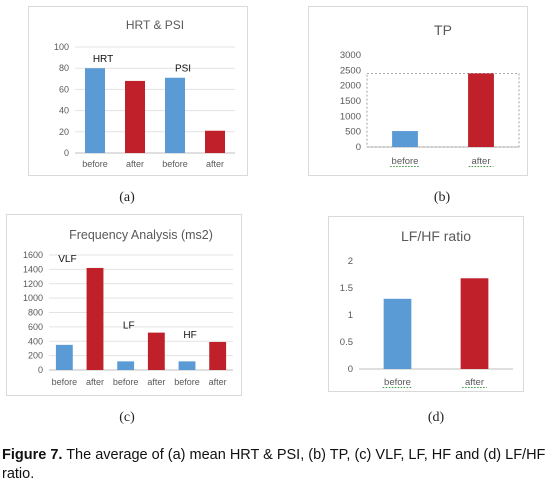  I want to click on sublabel-b: (b), so click(442, 197).